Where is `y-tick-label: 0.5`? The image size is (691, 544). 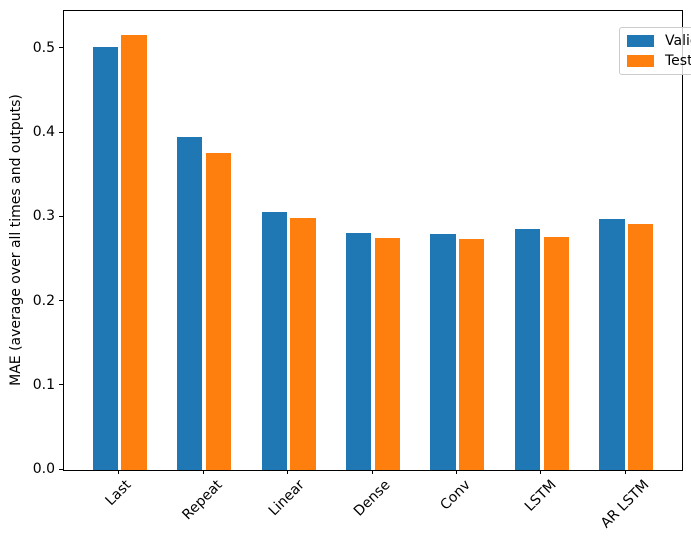 y-tick-label: 0.5 is located at coordinates (43, 47).